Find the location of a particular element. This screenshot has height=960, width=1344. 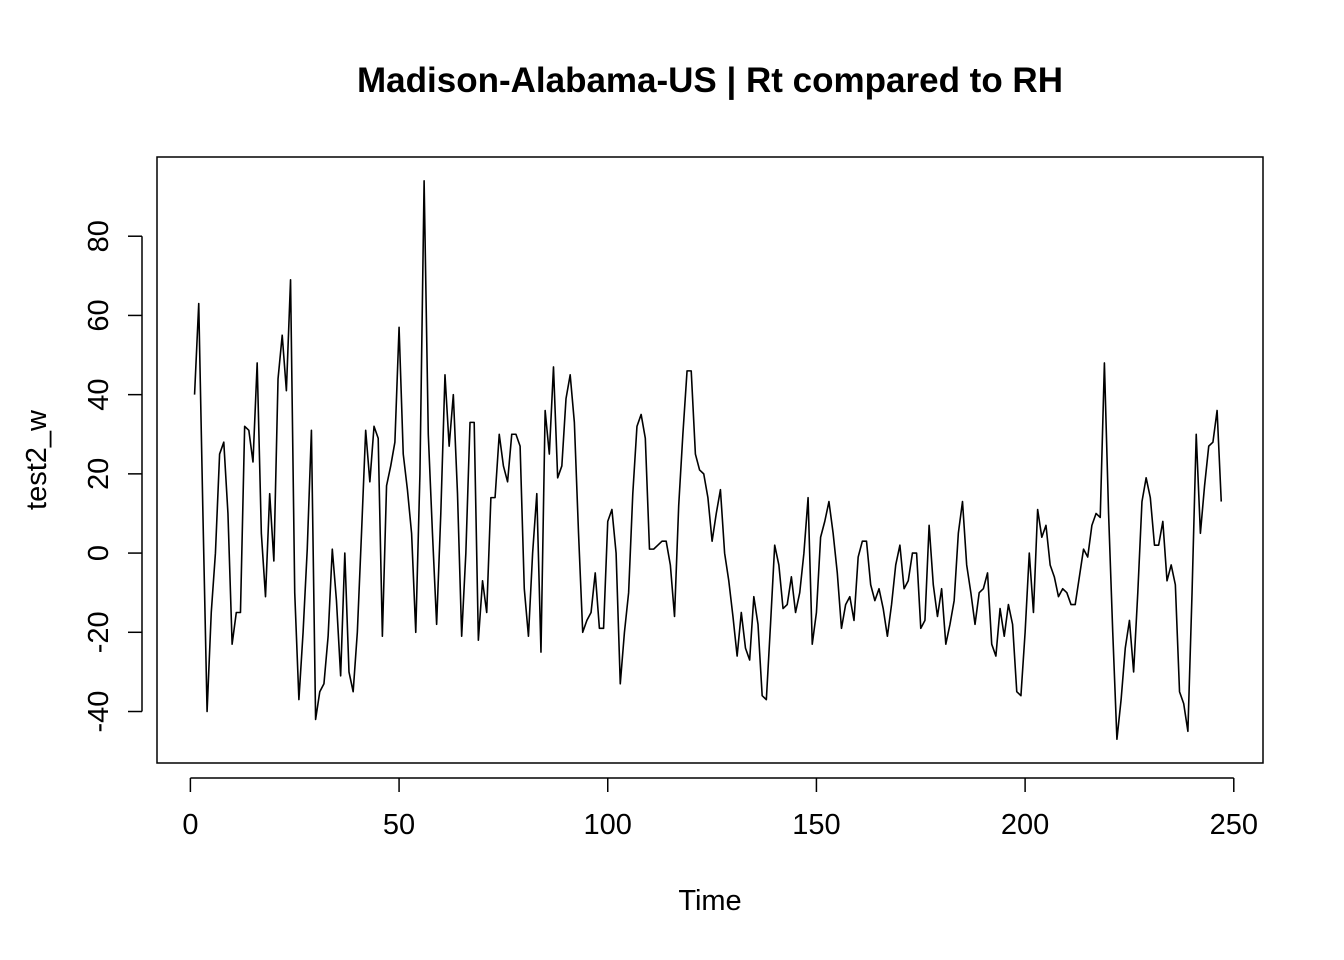

x-tick-label: 50 is located at coordinates (399, 825).